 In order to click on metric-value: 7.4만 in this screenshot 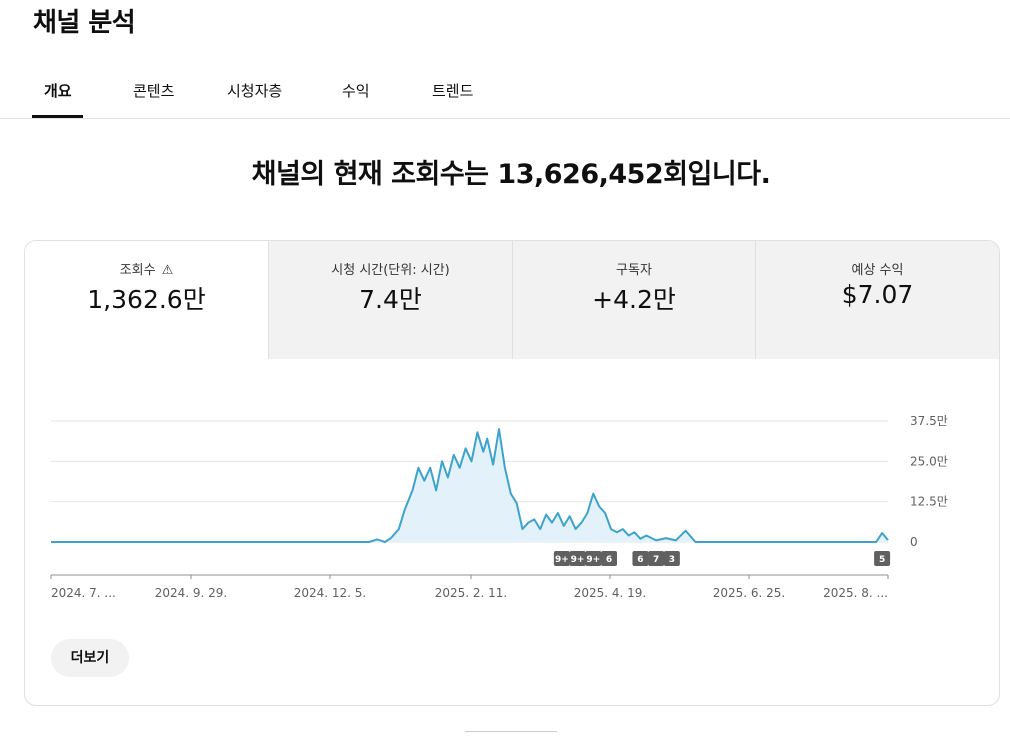, I will do `click(390, 299)`.